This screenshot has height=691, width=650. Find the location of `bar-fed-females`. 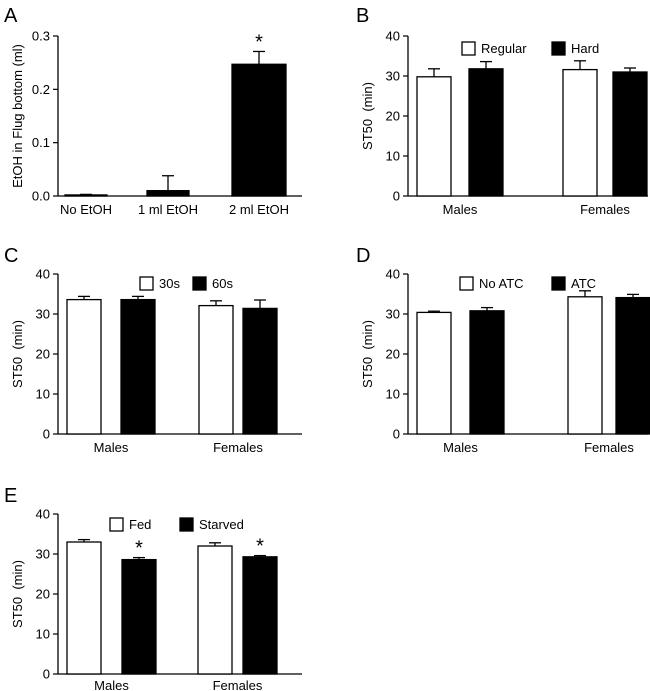

bar-fed-females is located at coordinates (215, 610).